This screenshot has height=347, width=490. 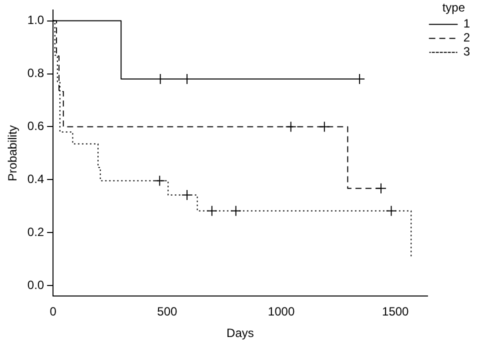 I want to click on y-axis-title: Probability, so click(x=13, y=153).